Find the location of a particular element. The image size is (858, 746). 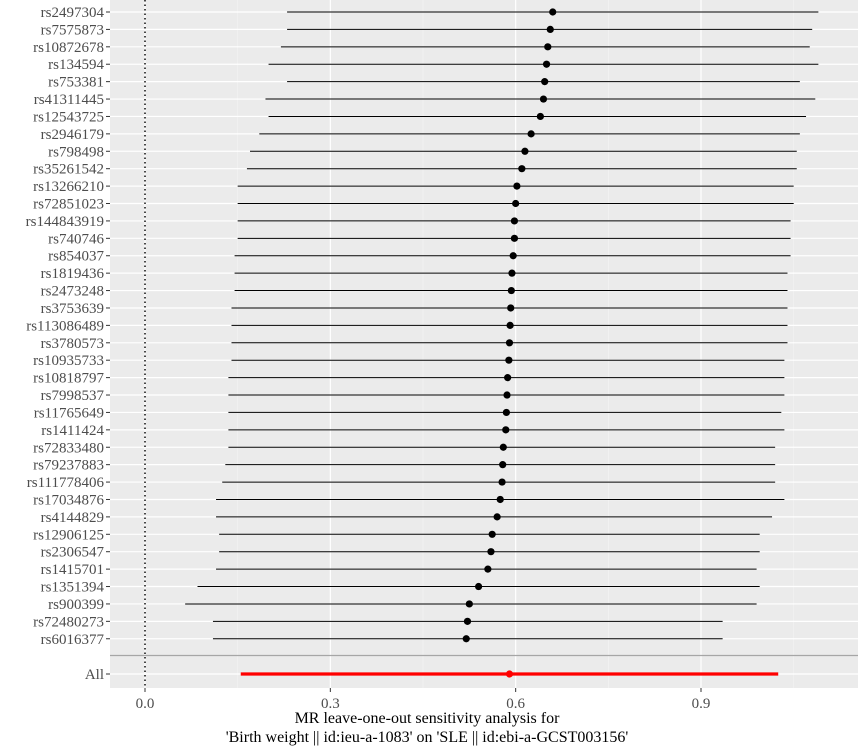

x-axis: 0.0 0.3 0.6 0.9 is located at coordinates (423, 700).